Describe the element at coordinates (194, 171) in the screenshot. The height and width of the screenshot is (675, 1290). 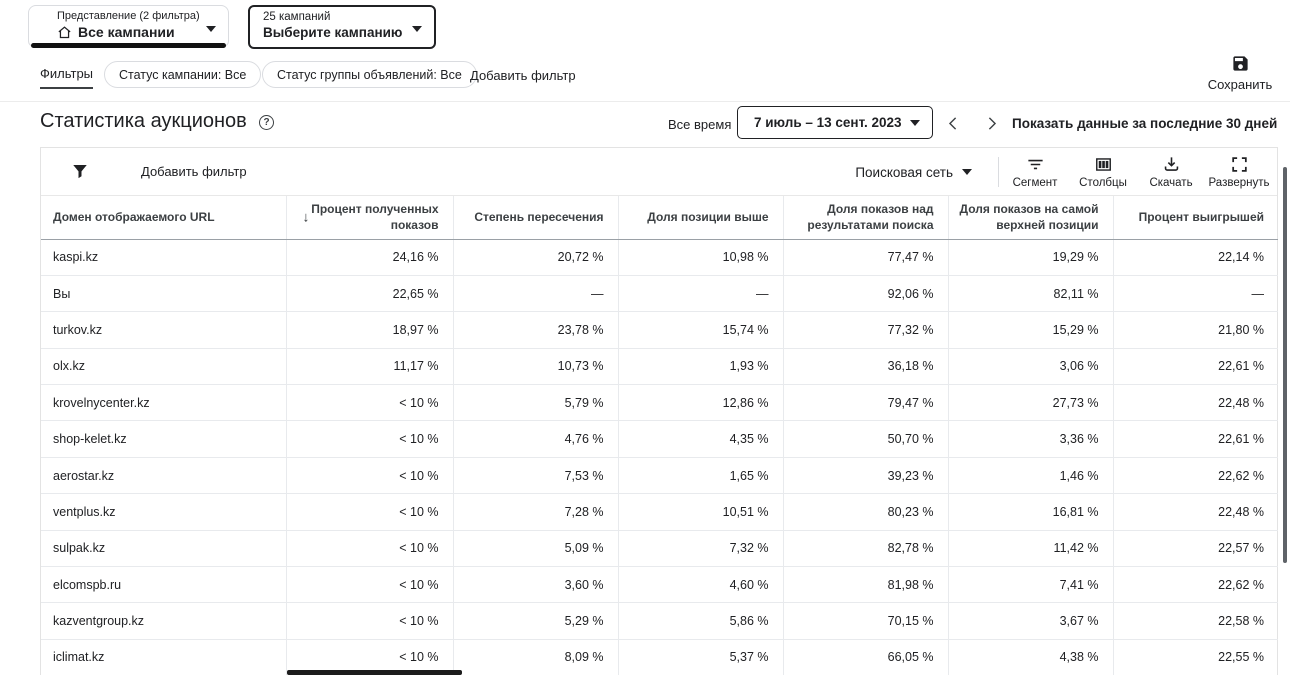
I see `table-add-filter-button: Добавить фильтр` at that location.